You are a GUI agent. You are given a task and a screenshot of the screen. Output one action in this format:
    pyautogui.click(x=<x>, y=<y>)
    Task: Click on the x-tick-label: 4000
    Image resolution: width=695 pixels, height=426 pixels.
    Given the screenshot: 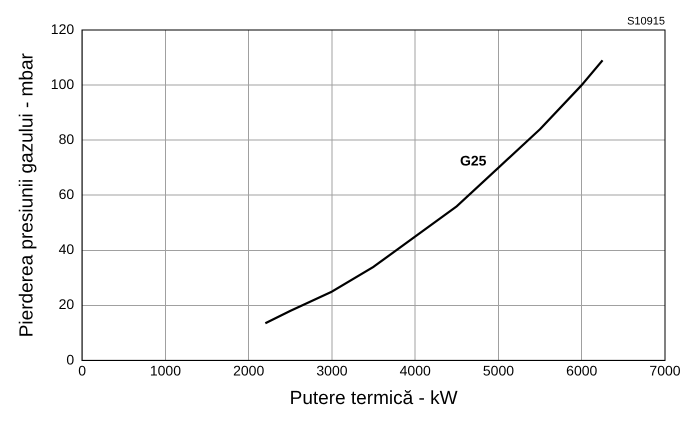 What is the action you would take?
    pyautogui.click(x=415, y=370)
    